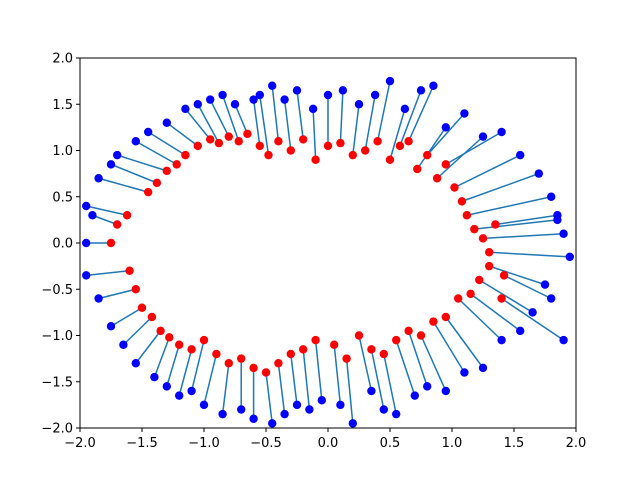  I want to click on y-tick-label: 0.0, so click(62, 244).